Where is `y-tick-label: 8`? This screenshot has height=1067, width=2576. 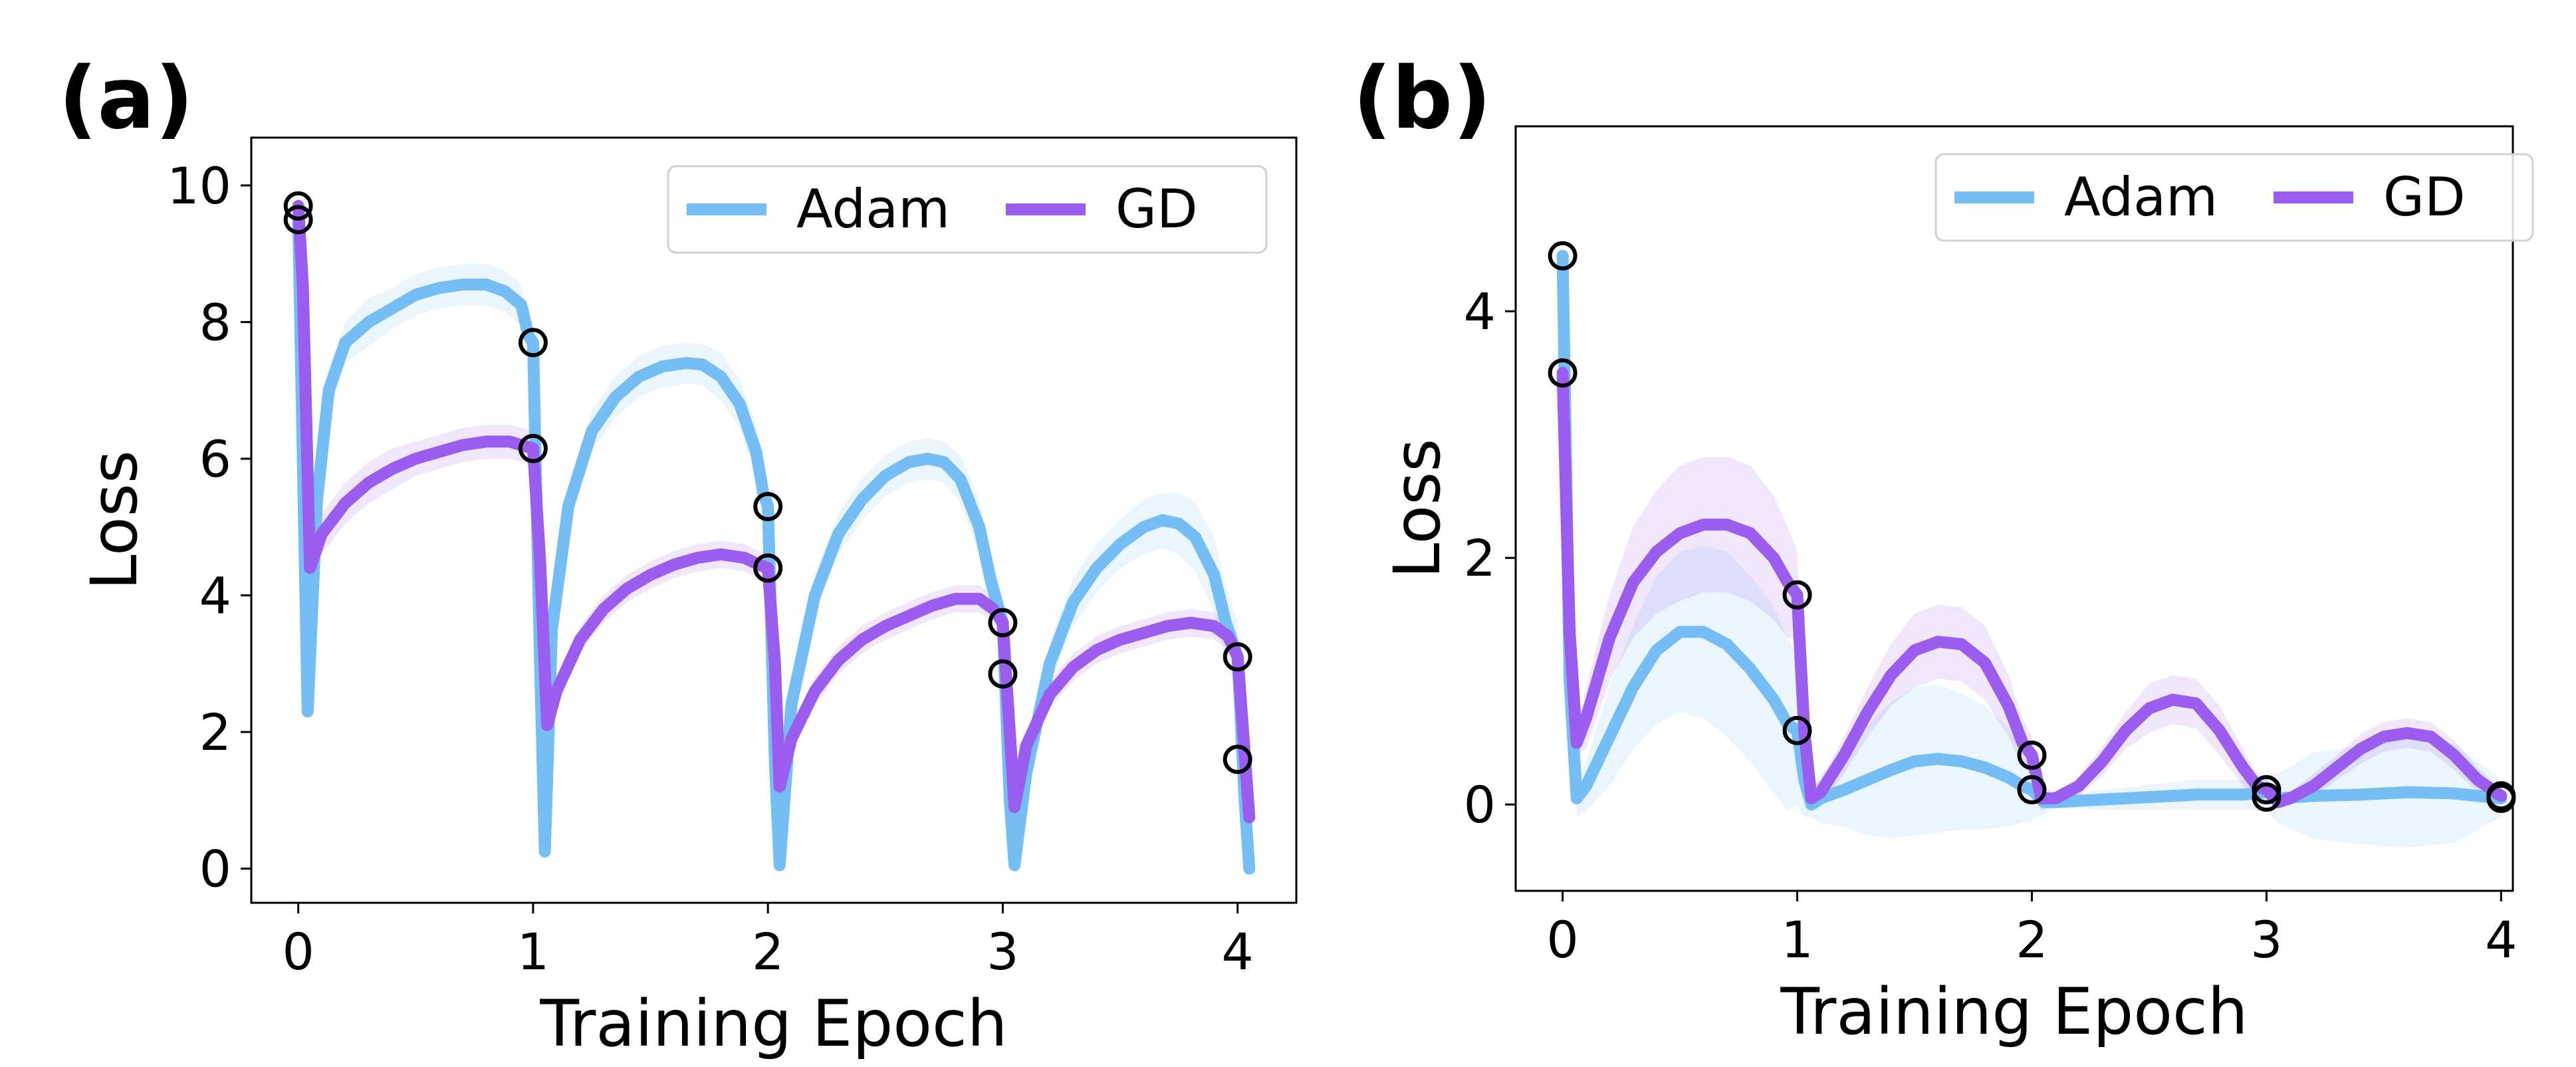 y-tick-label: 8 is located at coordinates (215, 323).